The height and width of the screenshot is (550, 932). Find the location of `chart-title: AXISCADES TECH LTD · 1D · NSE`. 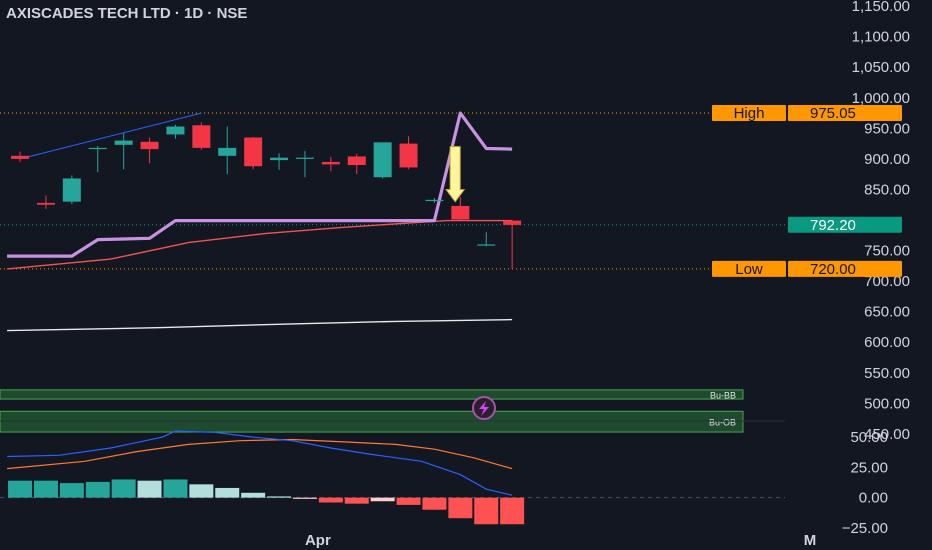

chart-title: AXISCADES TECH LTD · 1D · NSE is located at coordinates (126, 13).